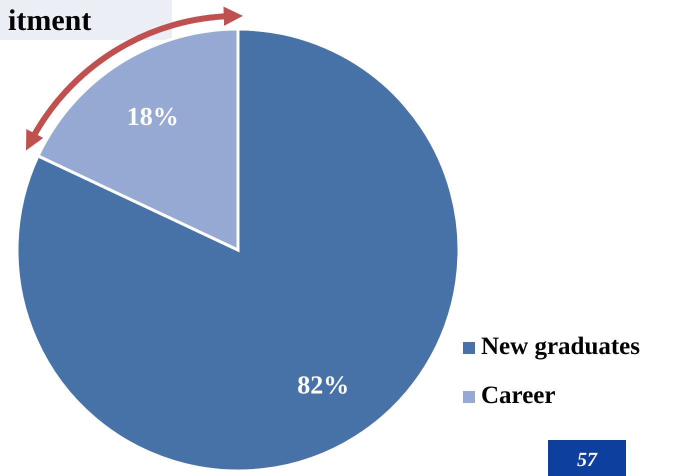 The image size is (673, 476). What do you see at coordinates (587, 460) in the screenshot?
I see `text: 57` at bounding box center [587, 460].